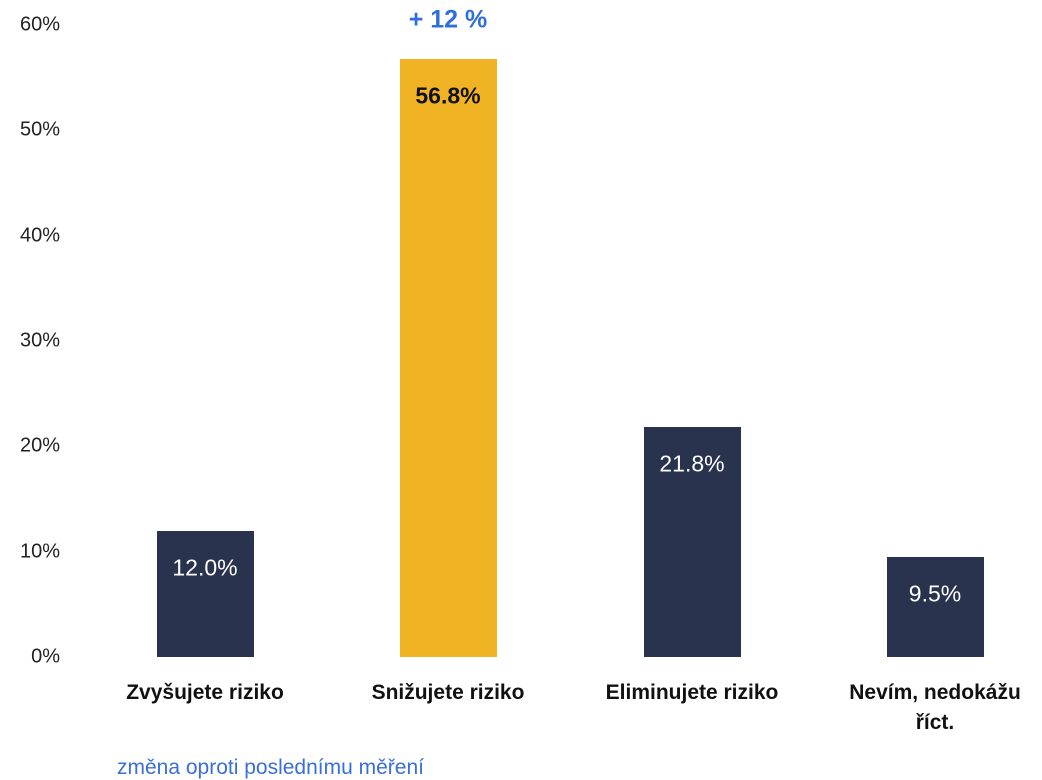 This screenshot has width=1042, height=780. What do you see at coordinates (270, 767) in the screenshot?
I see `footnote: změna oproti poslednímu měření` at bounding box center [270, 767].